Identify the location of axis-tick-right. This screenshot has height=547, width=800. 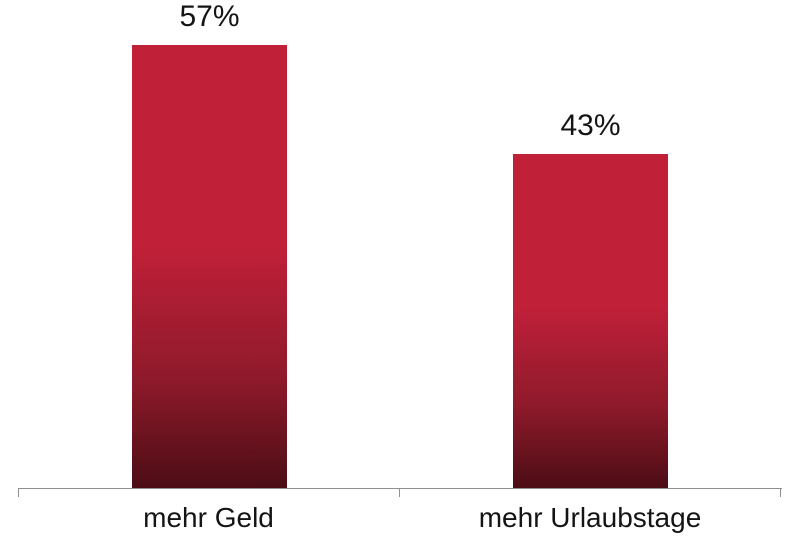
(780, 492).